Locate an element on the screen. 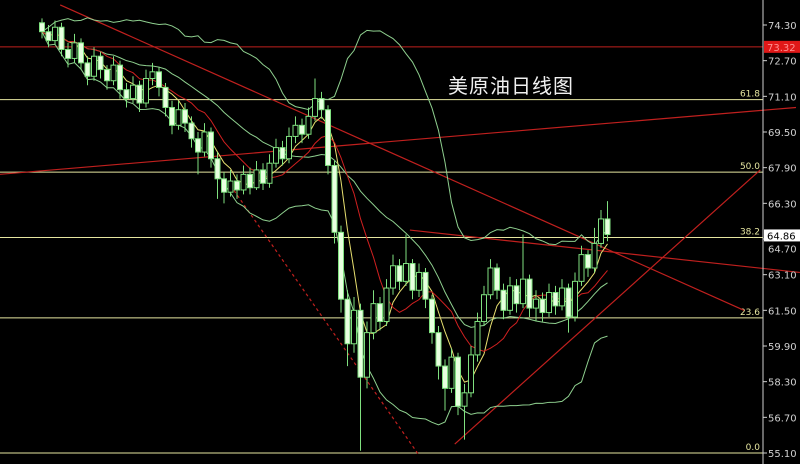  fib-level-label: 0.0 is located at coordinates (753, 448).